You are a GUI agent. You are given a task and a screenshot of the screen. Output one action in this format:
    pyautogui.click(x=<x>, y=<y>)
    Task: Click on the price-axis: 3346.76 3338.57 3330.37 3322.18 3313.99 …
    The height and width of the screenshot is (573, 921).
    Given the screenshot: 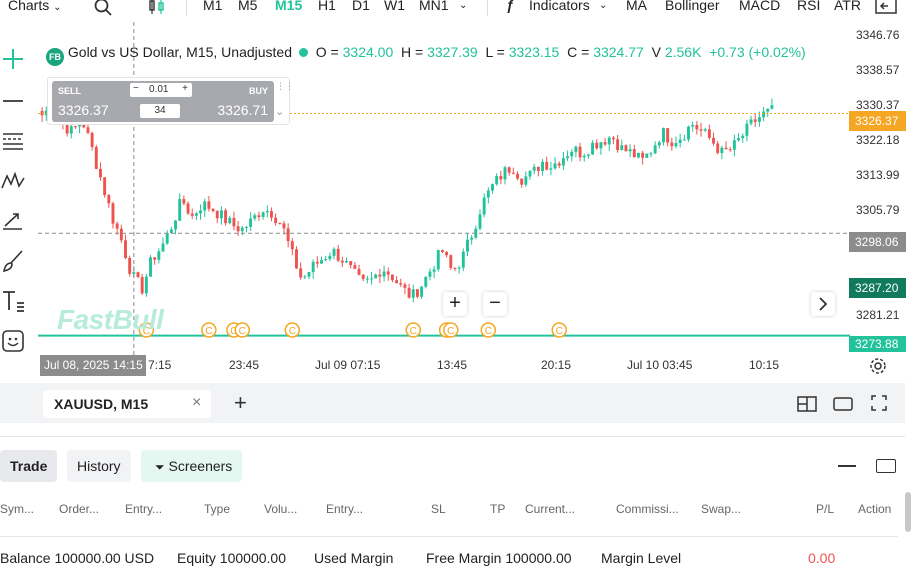 What is the action you would take?
    pyautogui.click(x=878, y=187)
    